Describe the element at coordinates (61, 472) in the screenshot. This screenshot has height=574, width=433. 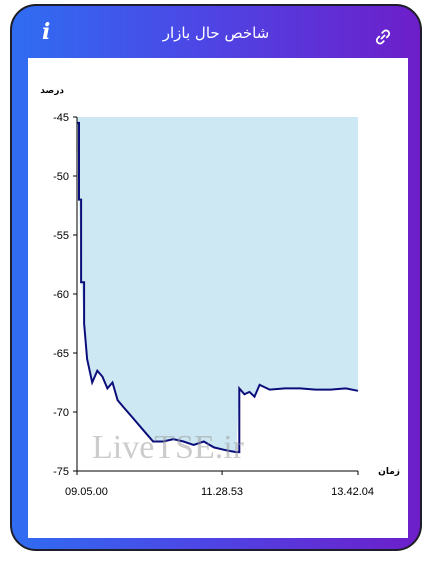
I see `y-tick-label: -75` at that location.